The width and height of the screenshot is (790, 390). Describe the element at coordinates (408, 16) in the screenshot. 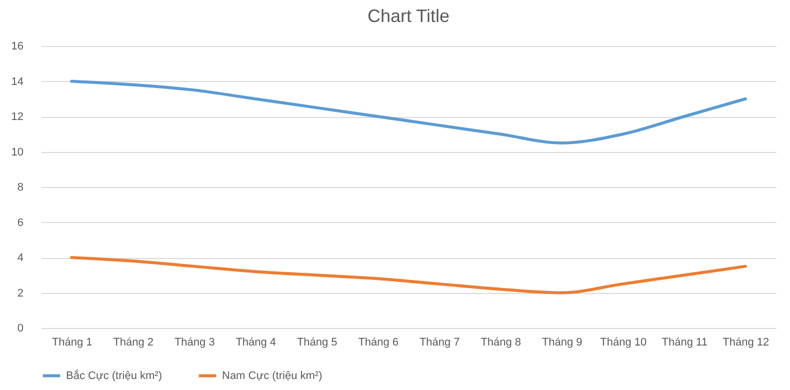

I see `chart-title: Chart Title` at that location.